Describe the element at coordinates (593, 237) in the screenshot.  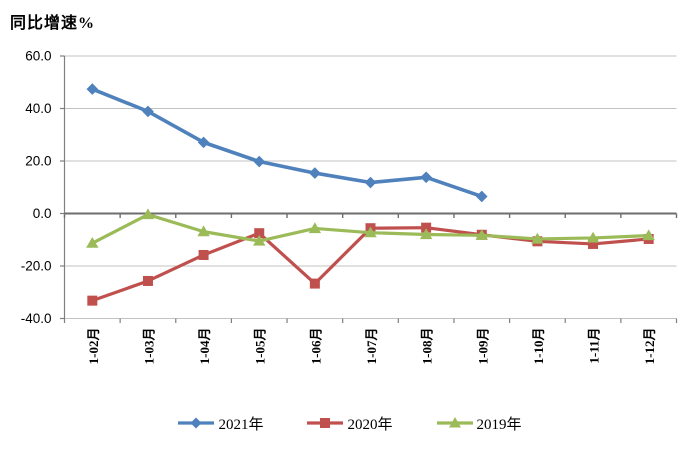
I see `data-point-2019年-1-11月` at that location.